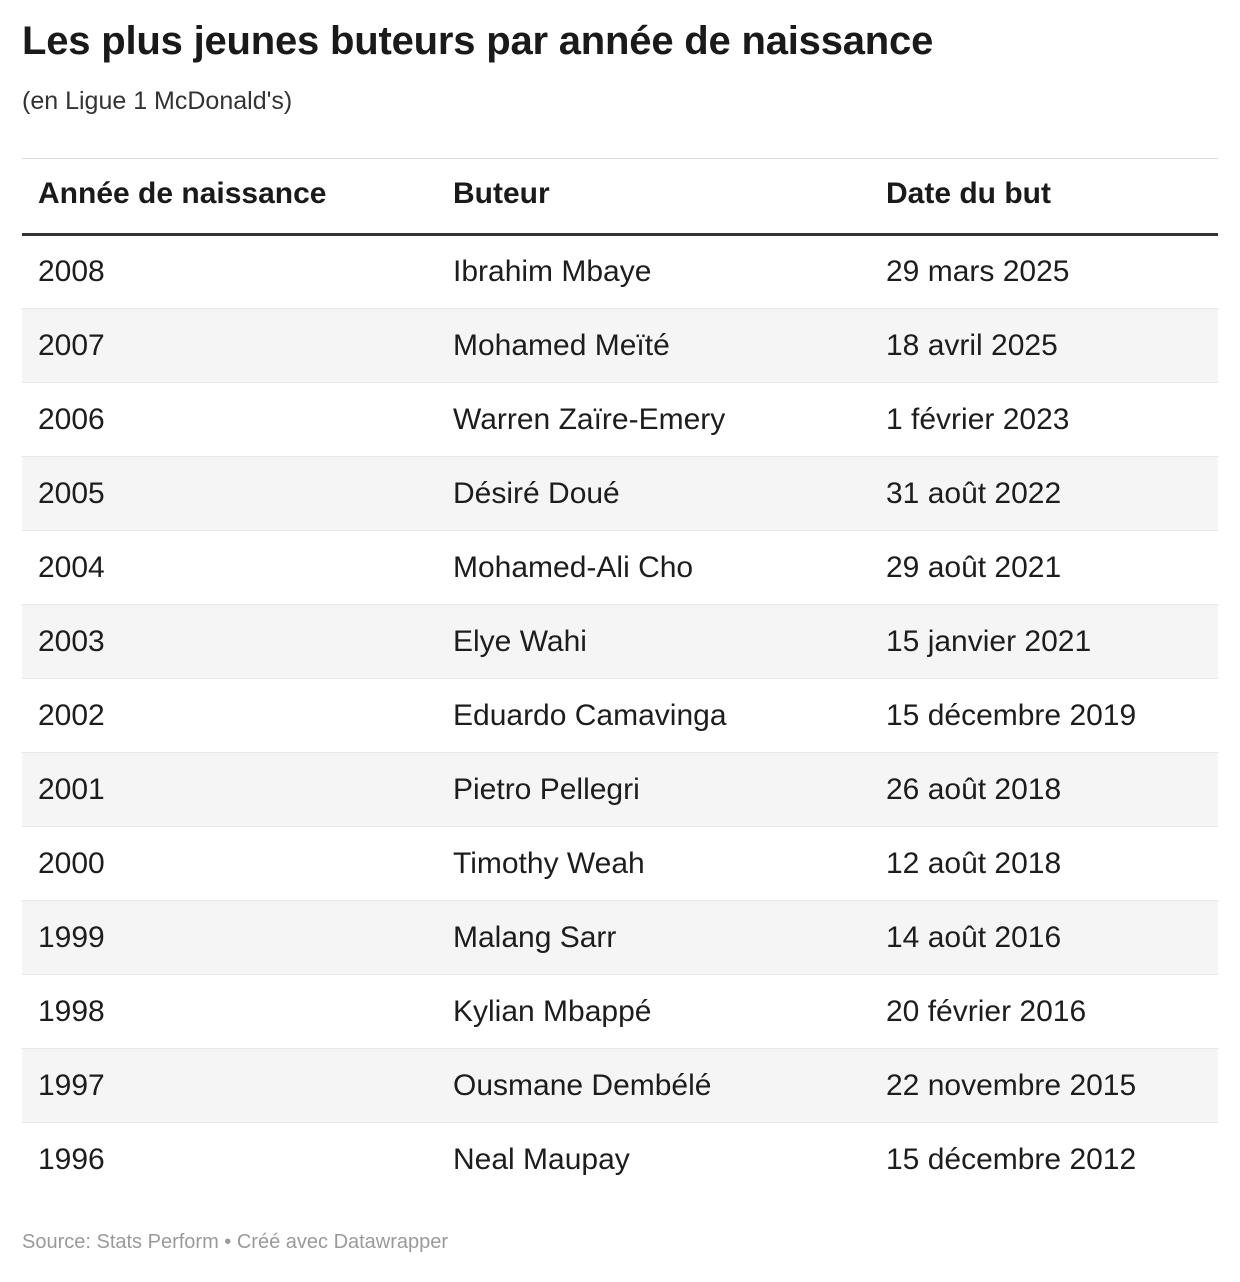  I want to click on table-row: 2002 Eduardo Camavinga 15 décembre 2019, so click(620, 715).